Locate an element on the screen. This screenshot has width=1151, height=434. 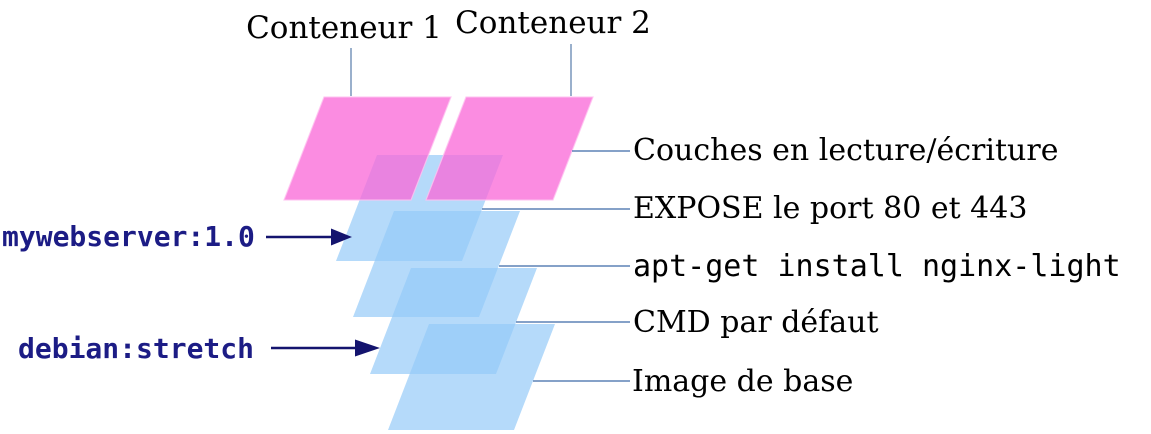
annotation-base-image: Image de base is located at coordinates (742, 381).